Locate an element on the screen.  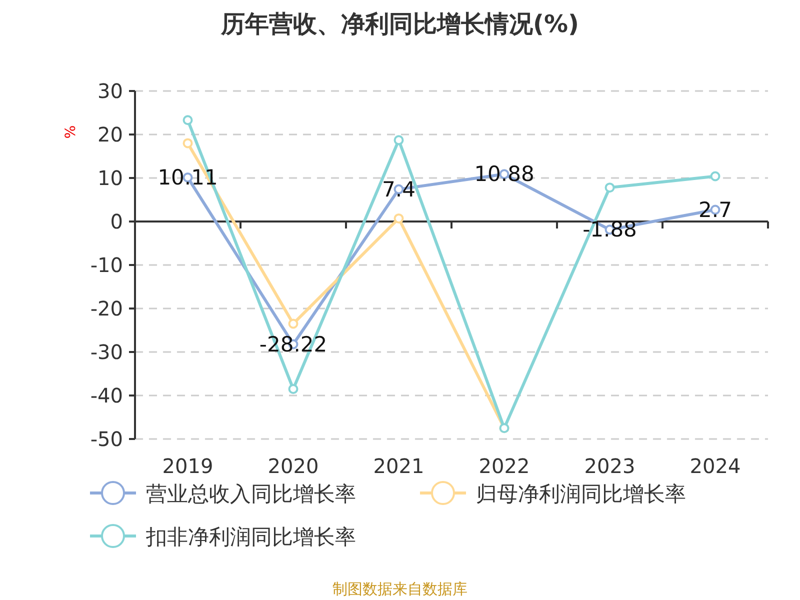
y-tick-label: 10 is located at coordinates (110, 178).